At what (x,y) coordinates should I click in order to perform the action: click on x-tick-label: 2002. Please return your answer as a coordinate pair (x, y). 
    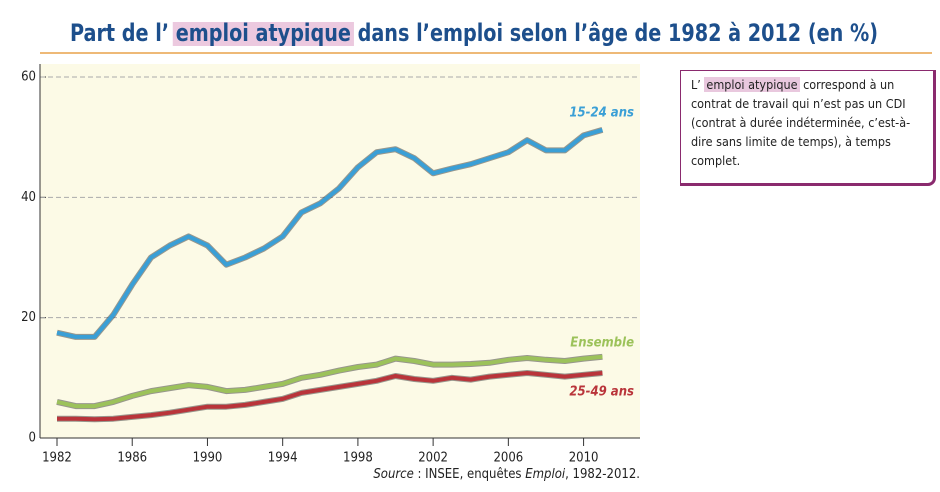
    Looking at the image, I should click on (433, 458).